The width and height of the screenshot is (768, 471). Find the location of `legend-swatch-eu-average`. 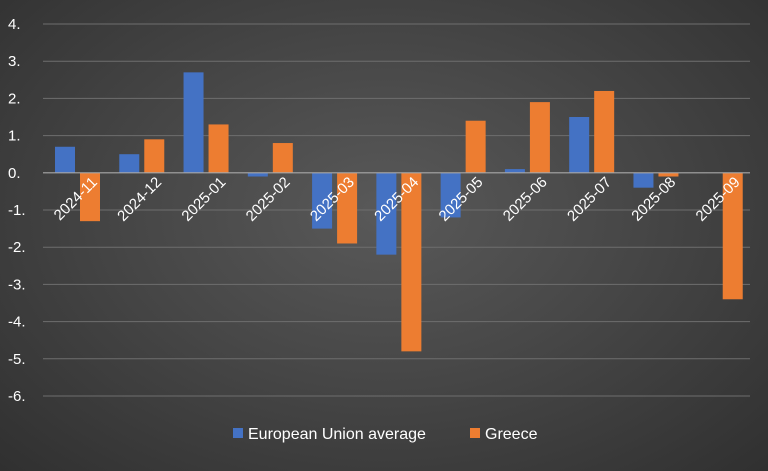

legend-swatch-eu-average is located at coordinates (238, 433).